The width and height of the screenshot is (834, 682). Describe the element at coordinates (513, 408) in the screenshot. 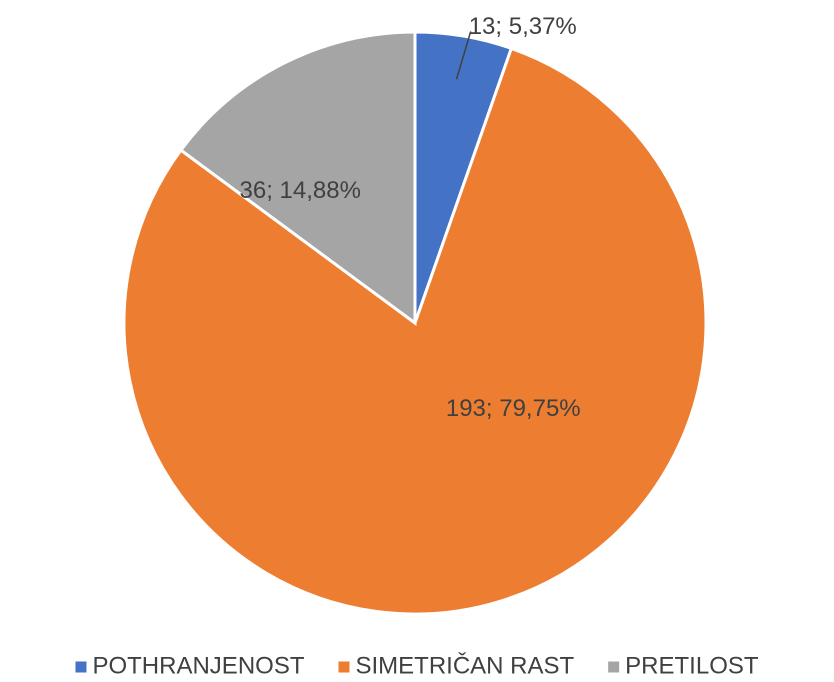

I see `data-label: 193; 79,75%` at that location.